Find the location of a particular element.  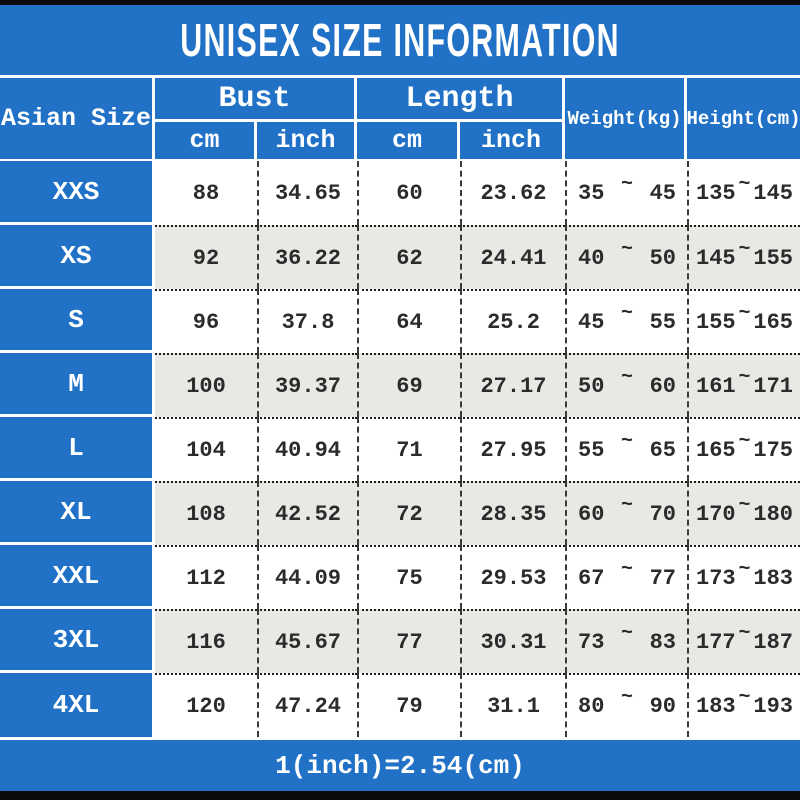

height-range-cell: 155 ~165 is located at coordinates (743, 321).